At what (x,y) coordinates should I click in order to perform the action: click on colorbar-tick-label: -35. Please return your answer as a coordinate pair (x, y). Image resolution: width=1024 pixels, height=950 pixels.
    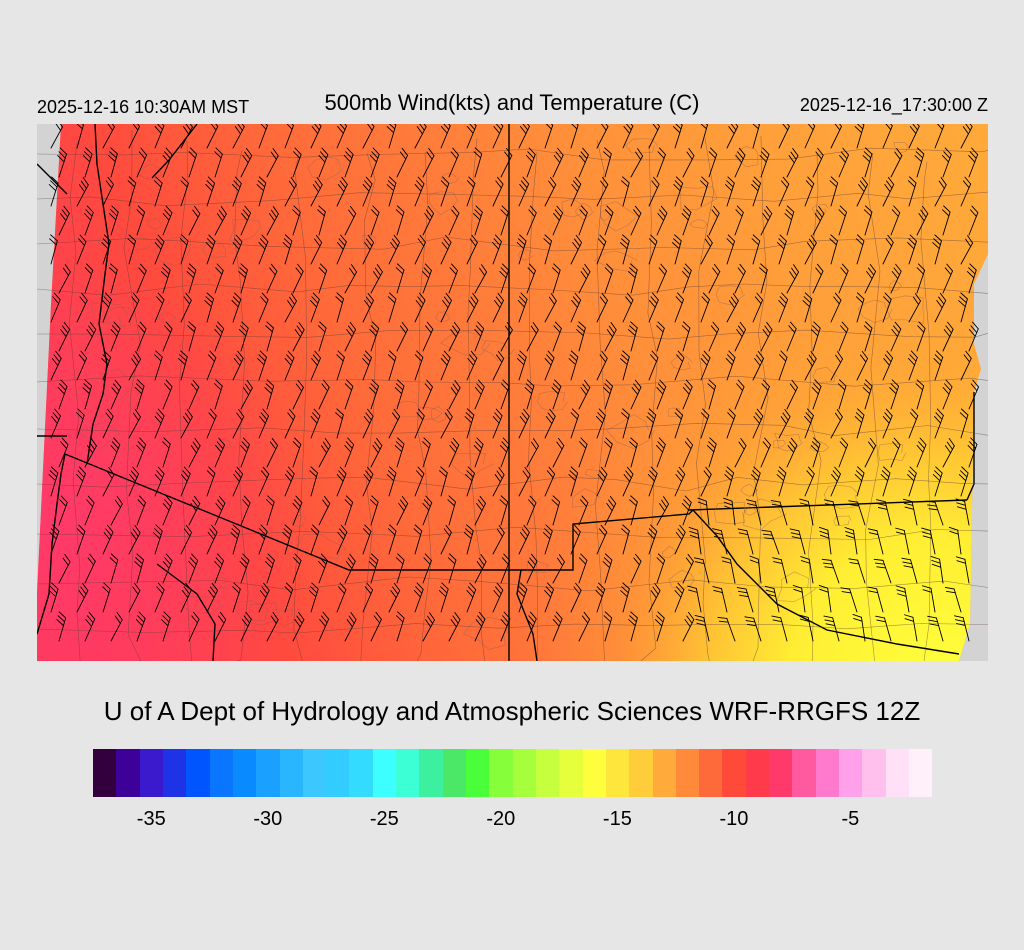
    Looking at the image, I should click on (151, 819).